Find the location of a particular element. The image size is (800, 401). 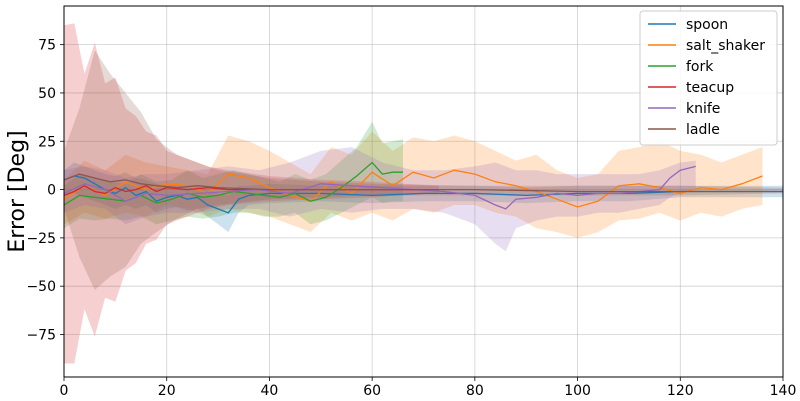

x-tick-label: 20 is located at coordinates (167, 391).